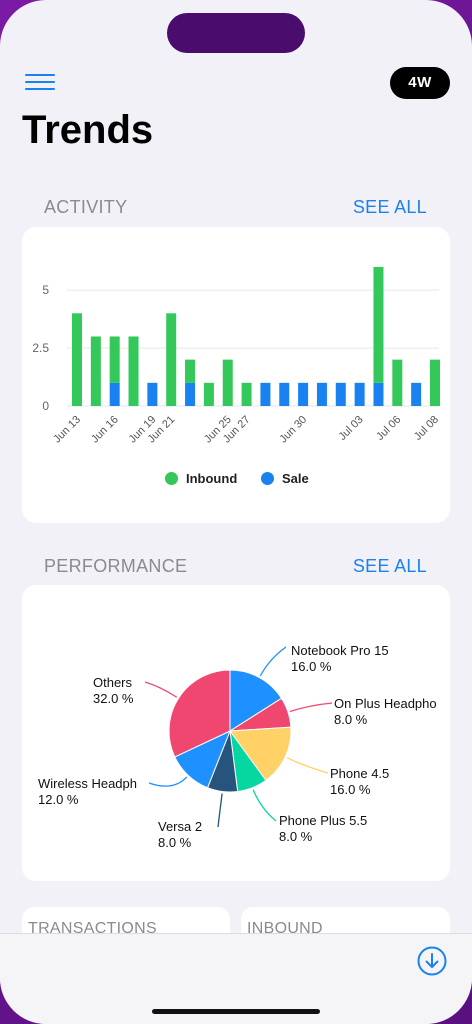 This screenshot has height=1024, width=472. What do you see at coordinates (340, 658) in the screenshot?
I see `pie-label-notebook-pro: Notebook Pro 15 16.0 %` at bounding box center [340, 658].